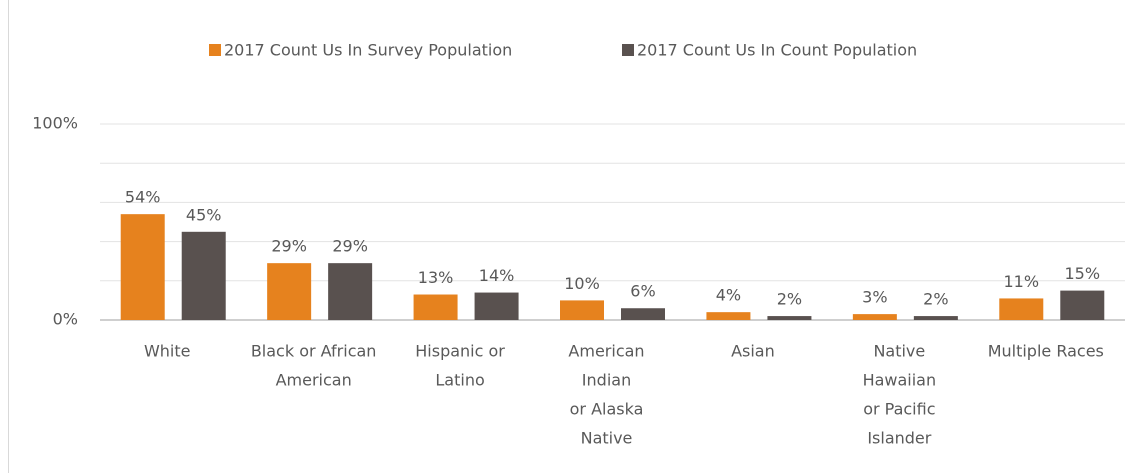 Image resolution: width=1133 pixels, height=473 pixels. I want to click on legend-label: 2017 Count Us In Survey Population, so click(368, 50).